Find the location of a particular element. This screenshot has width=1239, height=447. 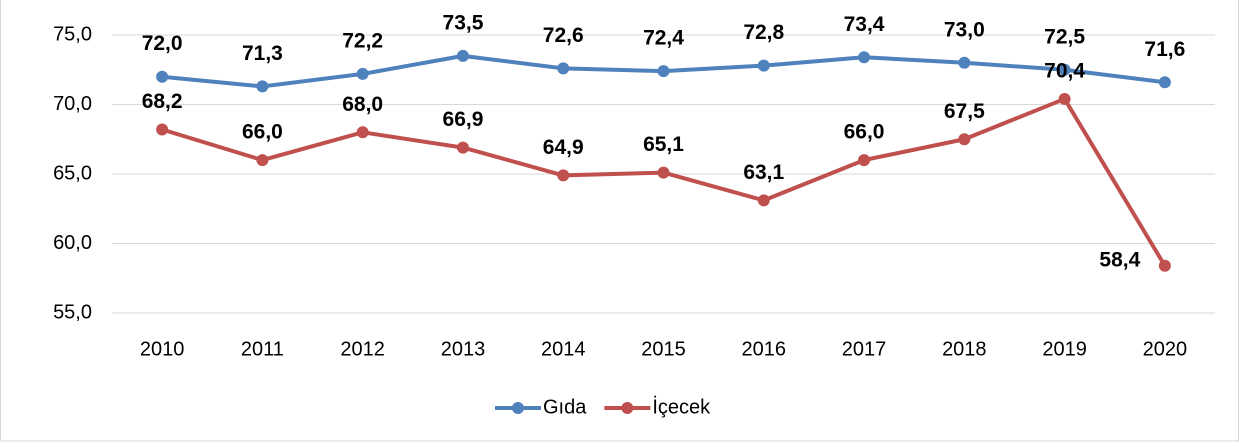

value-label: 73,4 is located at coordinates (864, 24).